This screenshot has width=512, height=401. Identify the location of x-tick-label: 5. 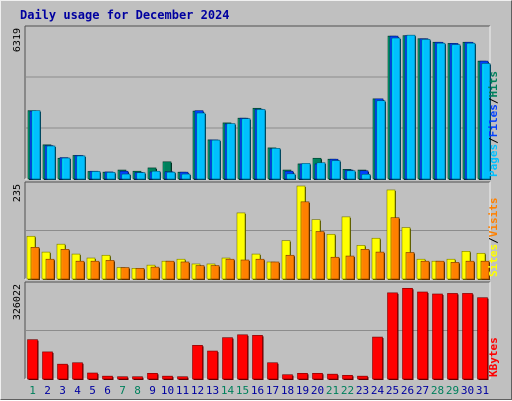
(92, 390).